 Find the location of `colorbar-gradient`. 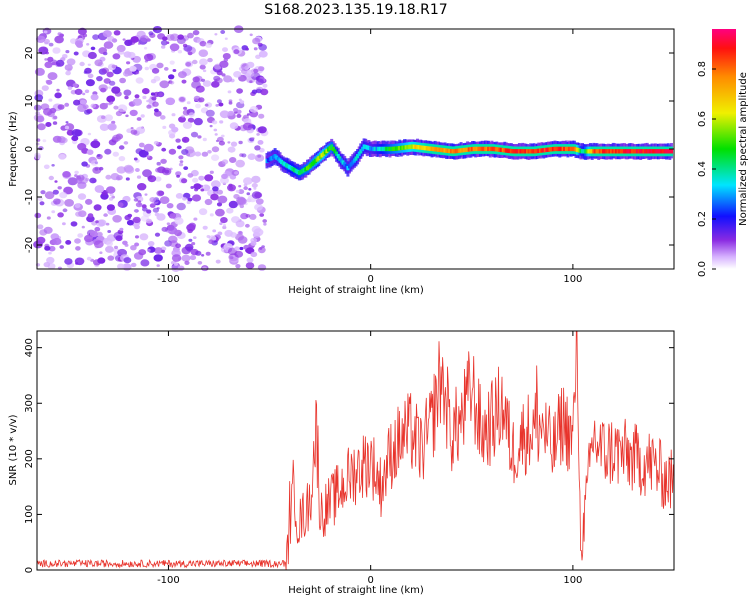

colorbar-gradient is located at coordinates (724, 149).